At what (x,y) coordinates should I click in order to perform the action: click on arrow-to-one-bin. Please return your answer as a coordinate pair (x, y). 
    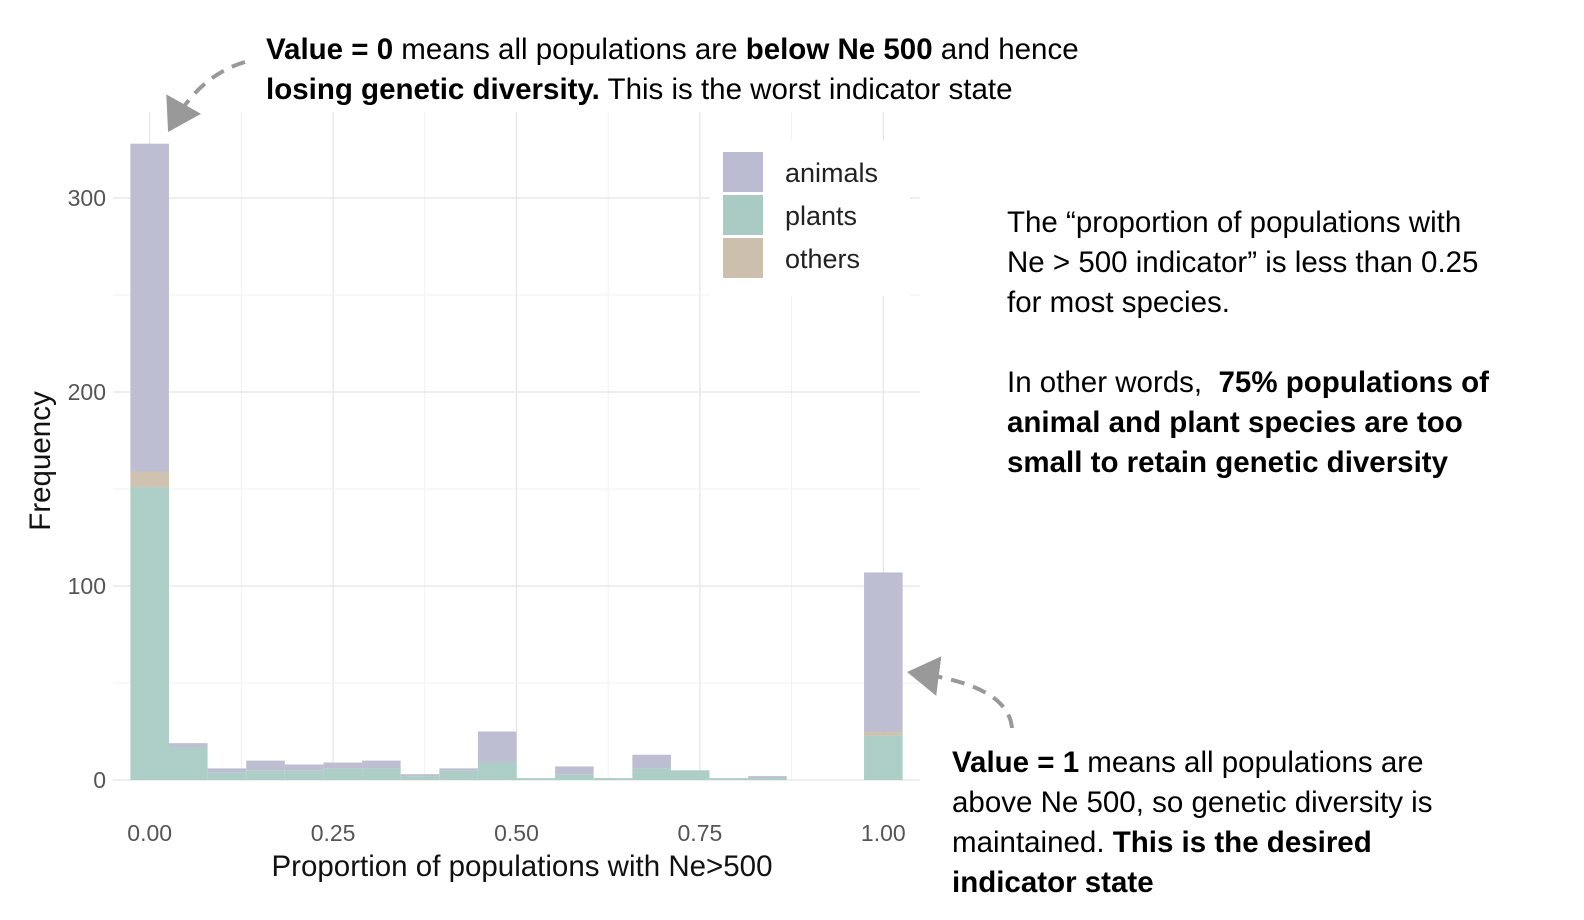
    Looking at the image, I should click on (960, 692).